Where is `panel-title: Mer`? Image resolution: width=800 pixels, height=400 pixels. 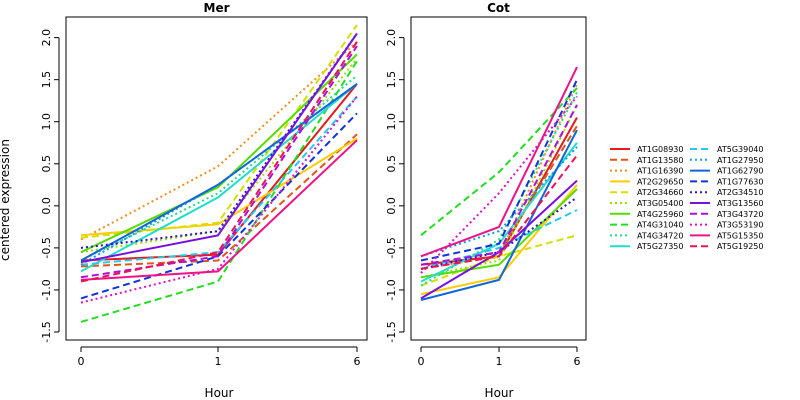 panel-title: Mer is located at coordinates (217, 8).